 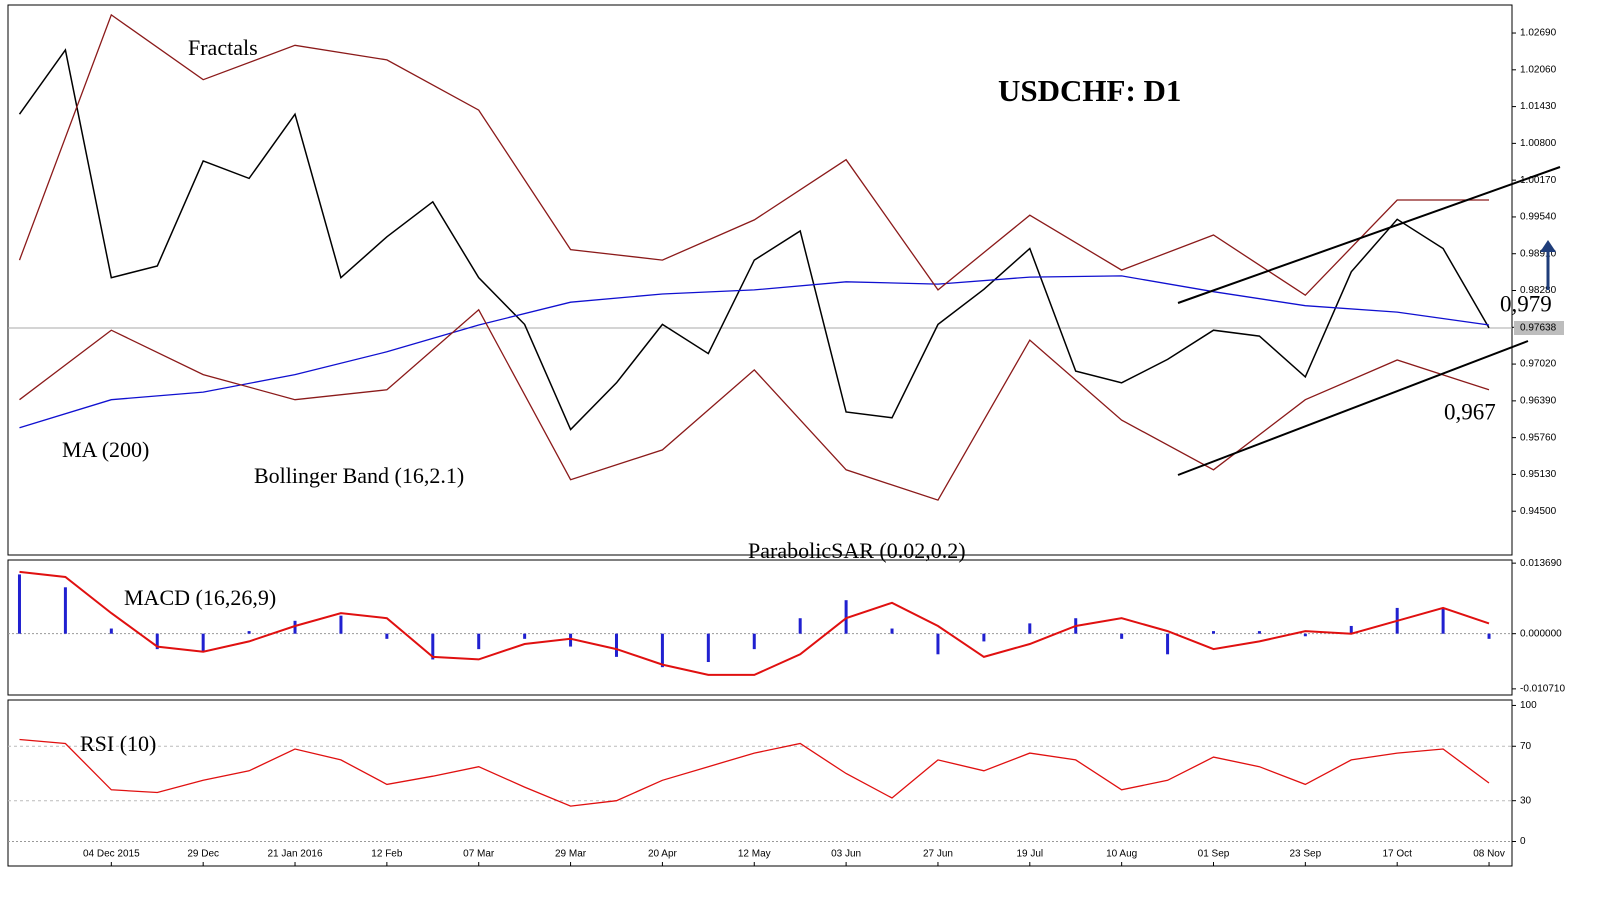 I want to click on x-tick-label: 19 Jul, so click(x=1029, y=854).